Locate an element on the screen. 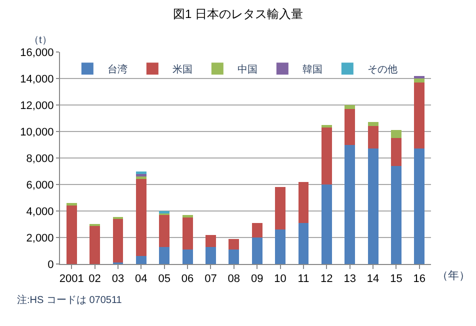 Image resolution: width=476 pixels, height=326 pixels. x-axis-title: （年） is located at coordinates (453, 276).